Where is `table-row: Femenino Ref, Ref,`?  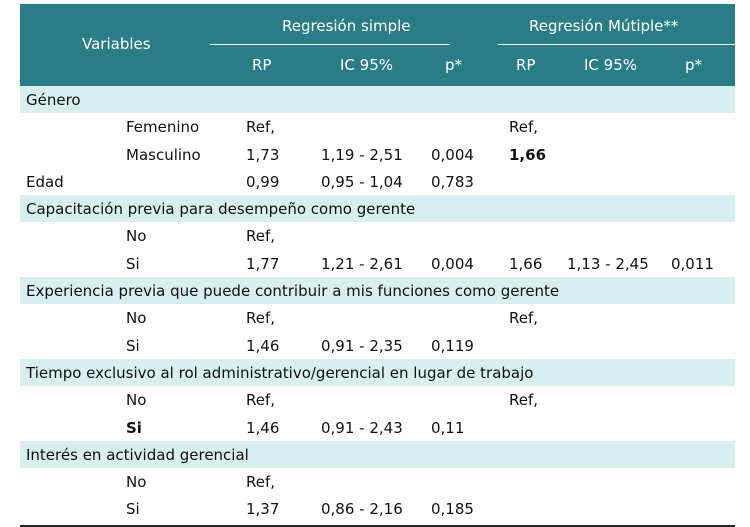
table-row: Femenino Ref, Ref, is located at coordinates (377, 126).